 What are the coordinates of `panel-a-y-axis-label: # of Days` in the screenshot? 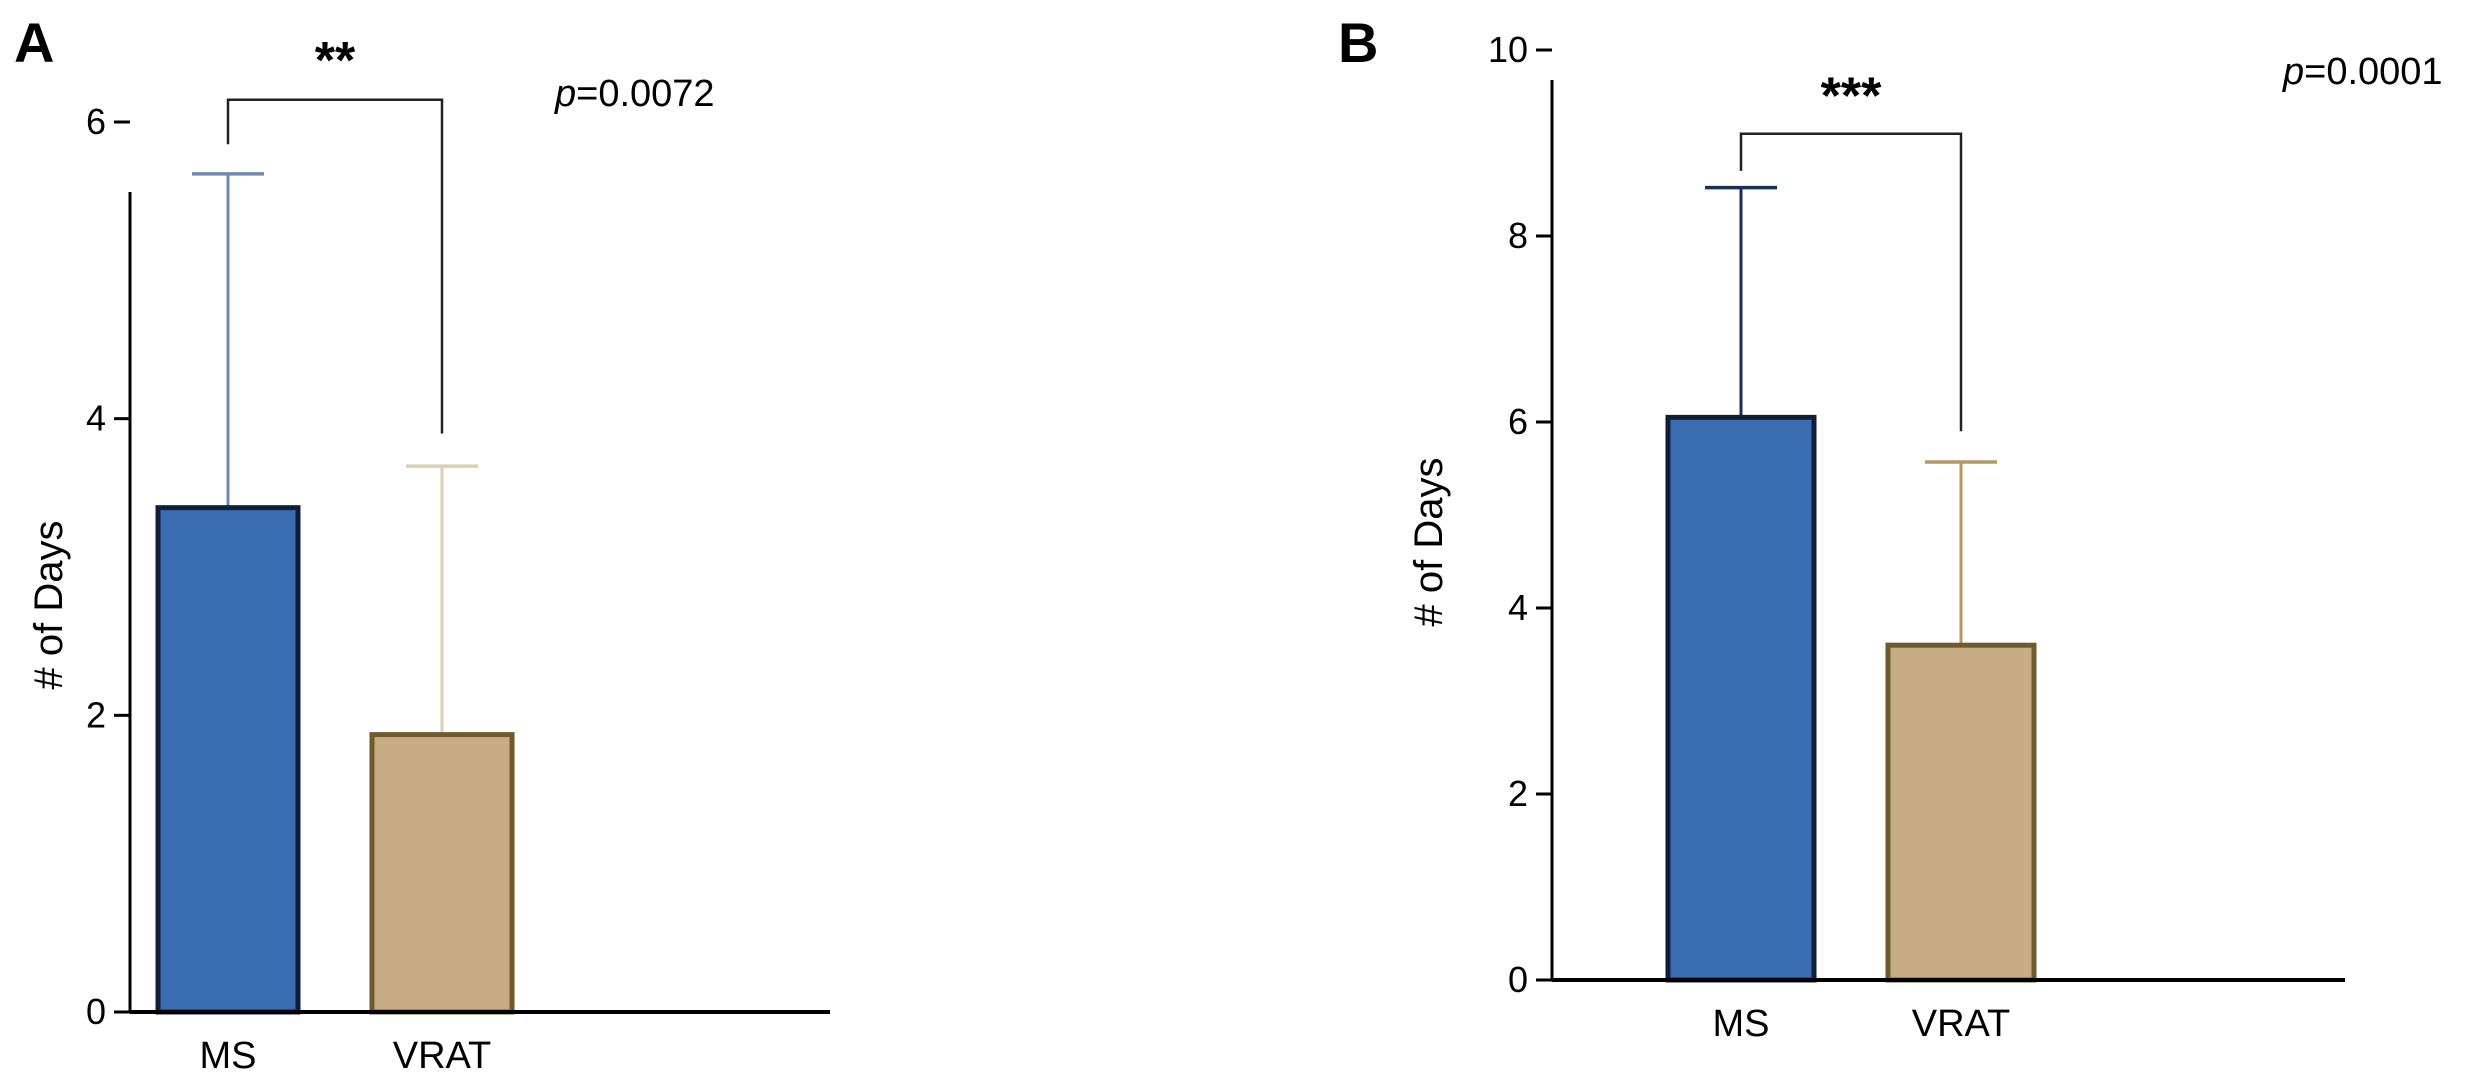 It's located at (49, 605).